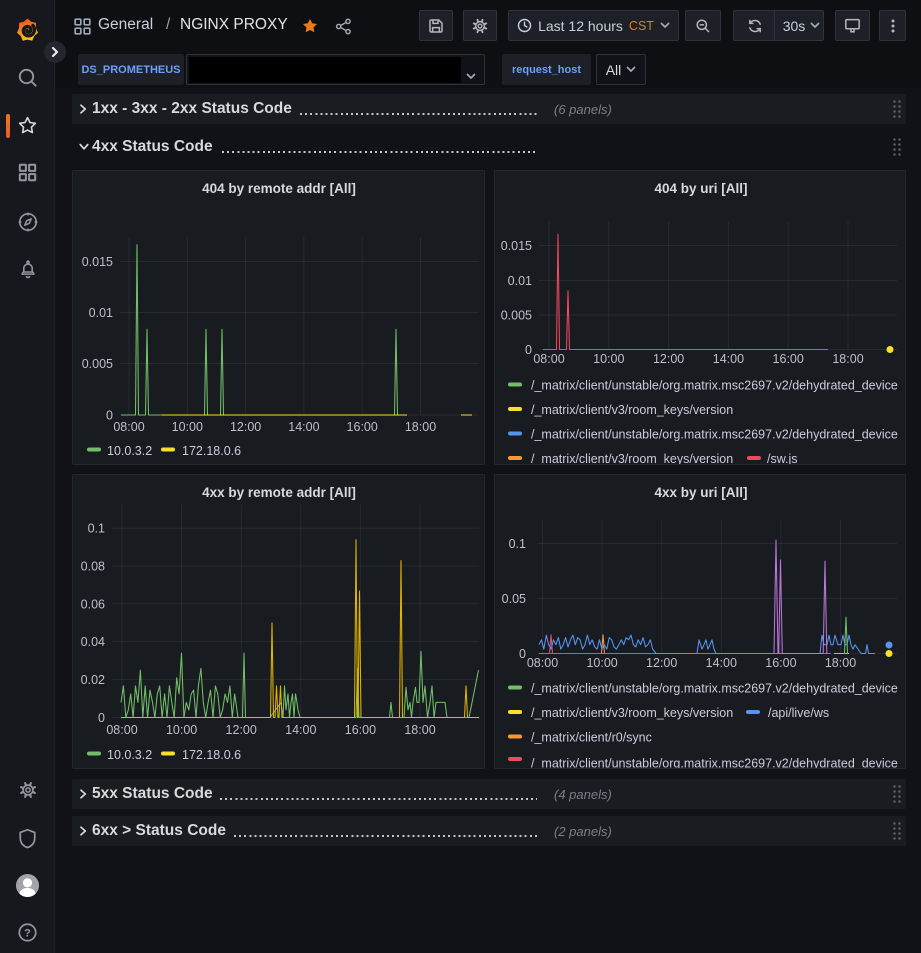 This screenshot has height=953, width=921. Describe the element at coordinates (93, 567) in the screenshot. I see `svg-text: 0.08` at that location.